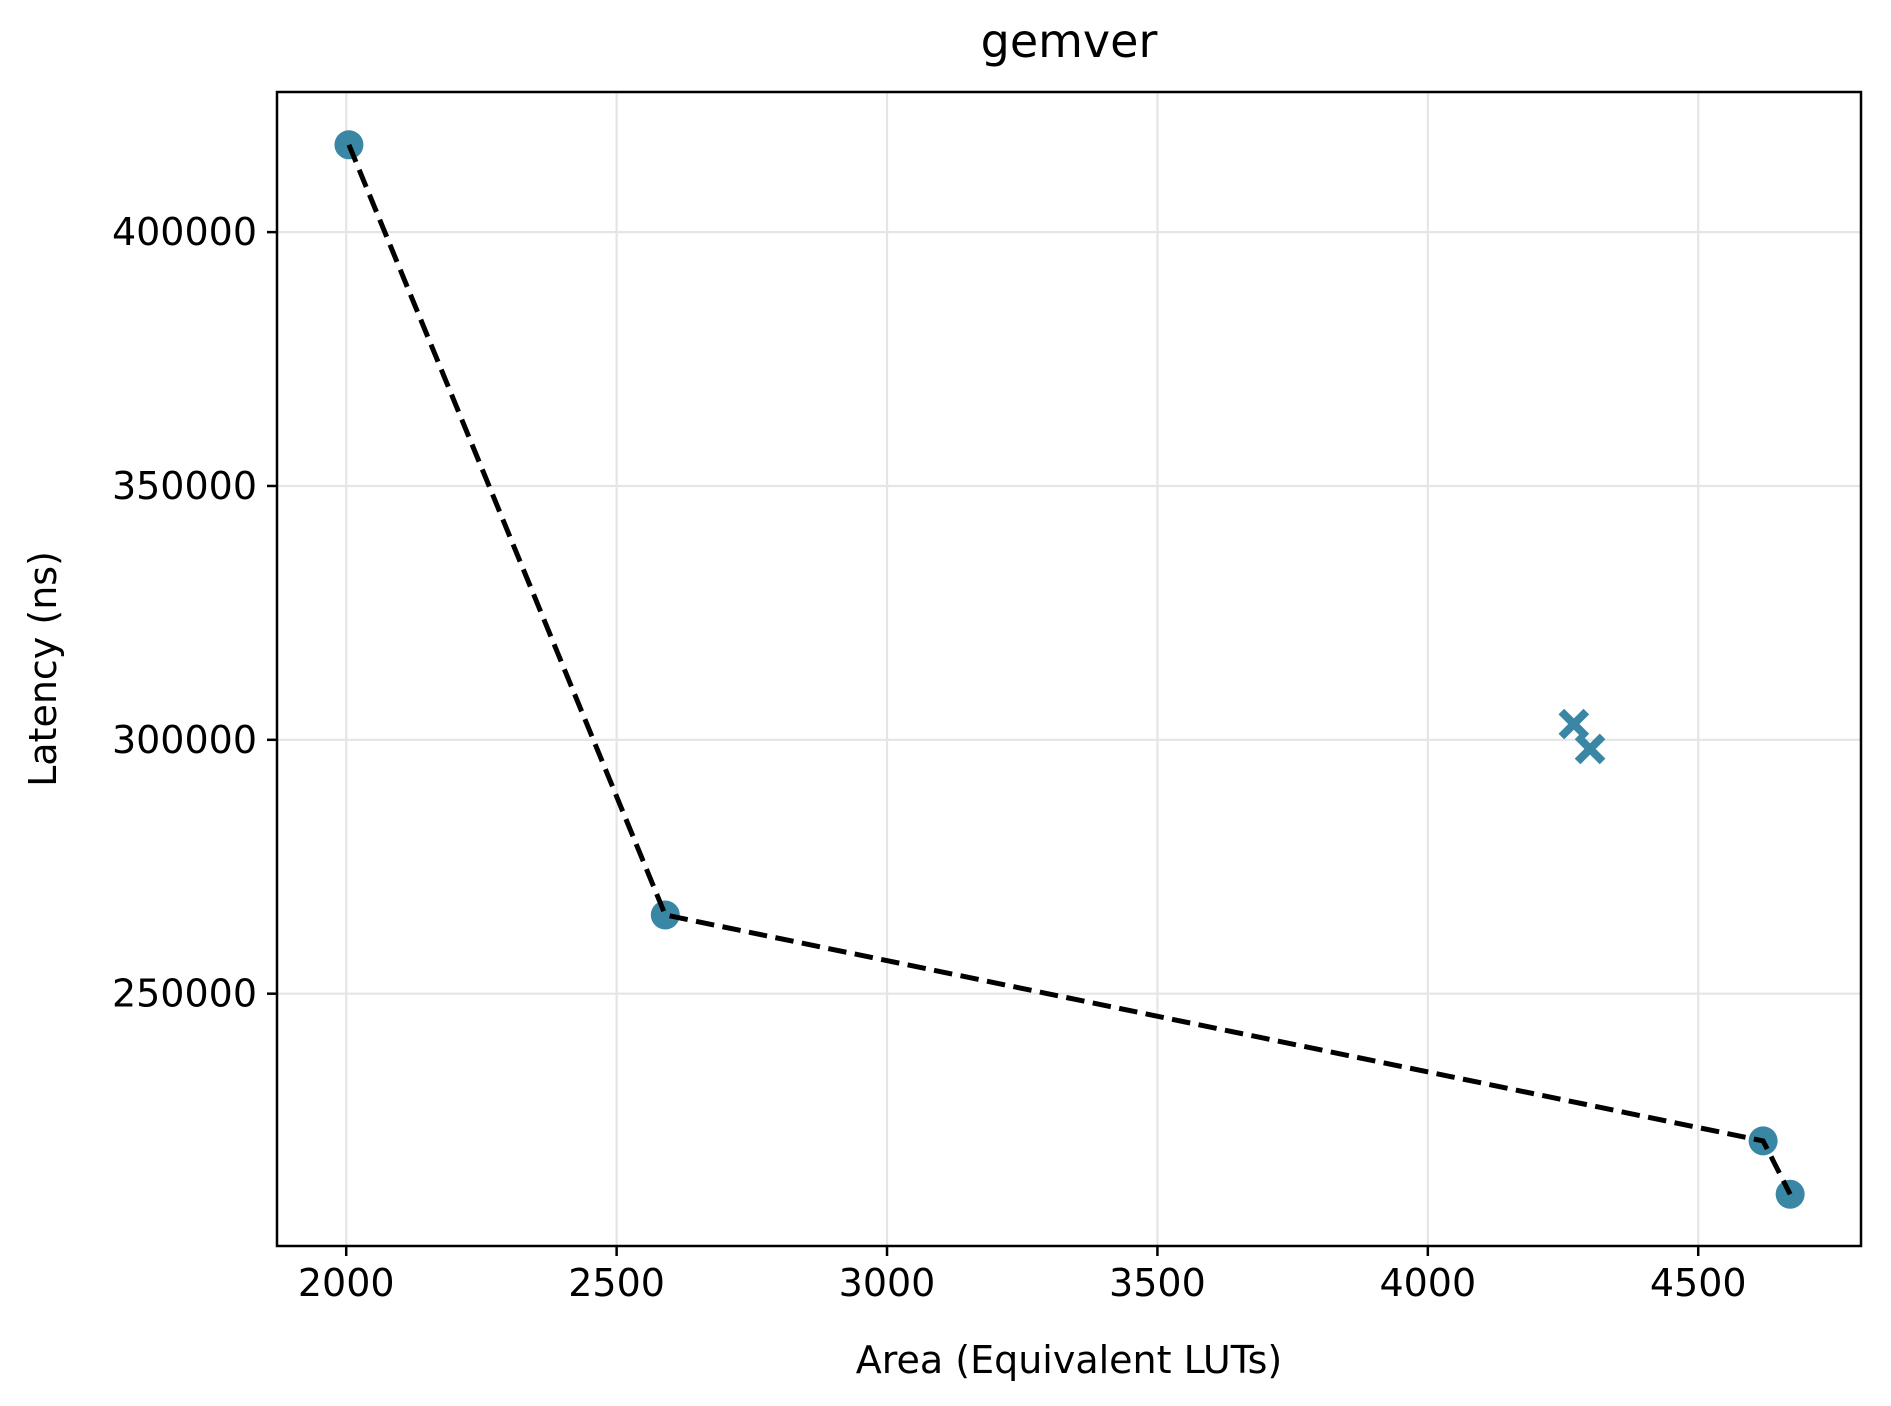 The height and width of the screenshot is (1406, 1891). Describe the element at coordinates (184, 232) in the screenshot. I see `y-tick-label: 400000` at that location.